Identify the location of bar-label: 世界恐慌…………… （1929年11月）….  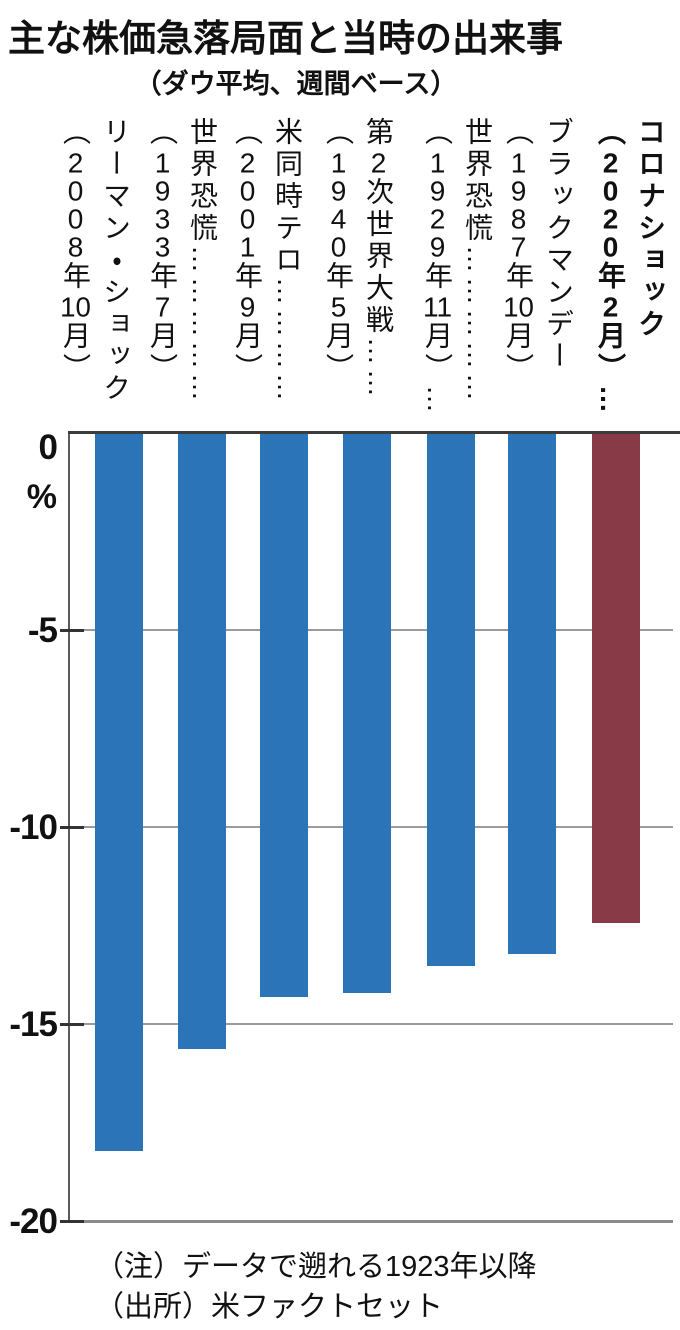
(457, 267).